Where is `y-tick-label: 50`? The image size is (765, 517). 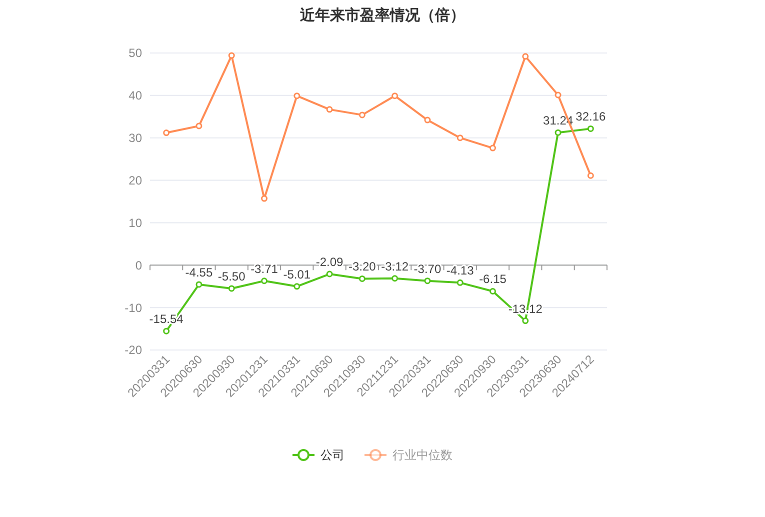 y-tick-label: 50 is located at coordinates (135, 53).